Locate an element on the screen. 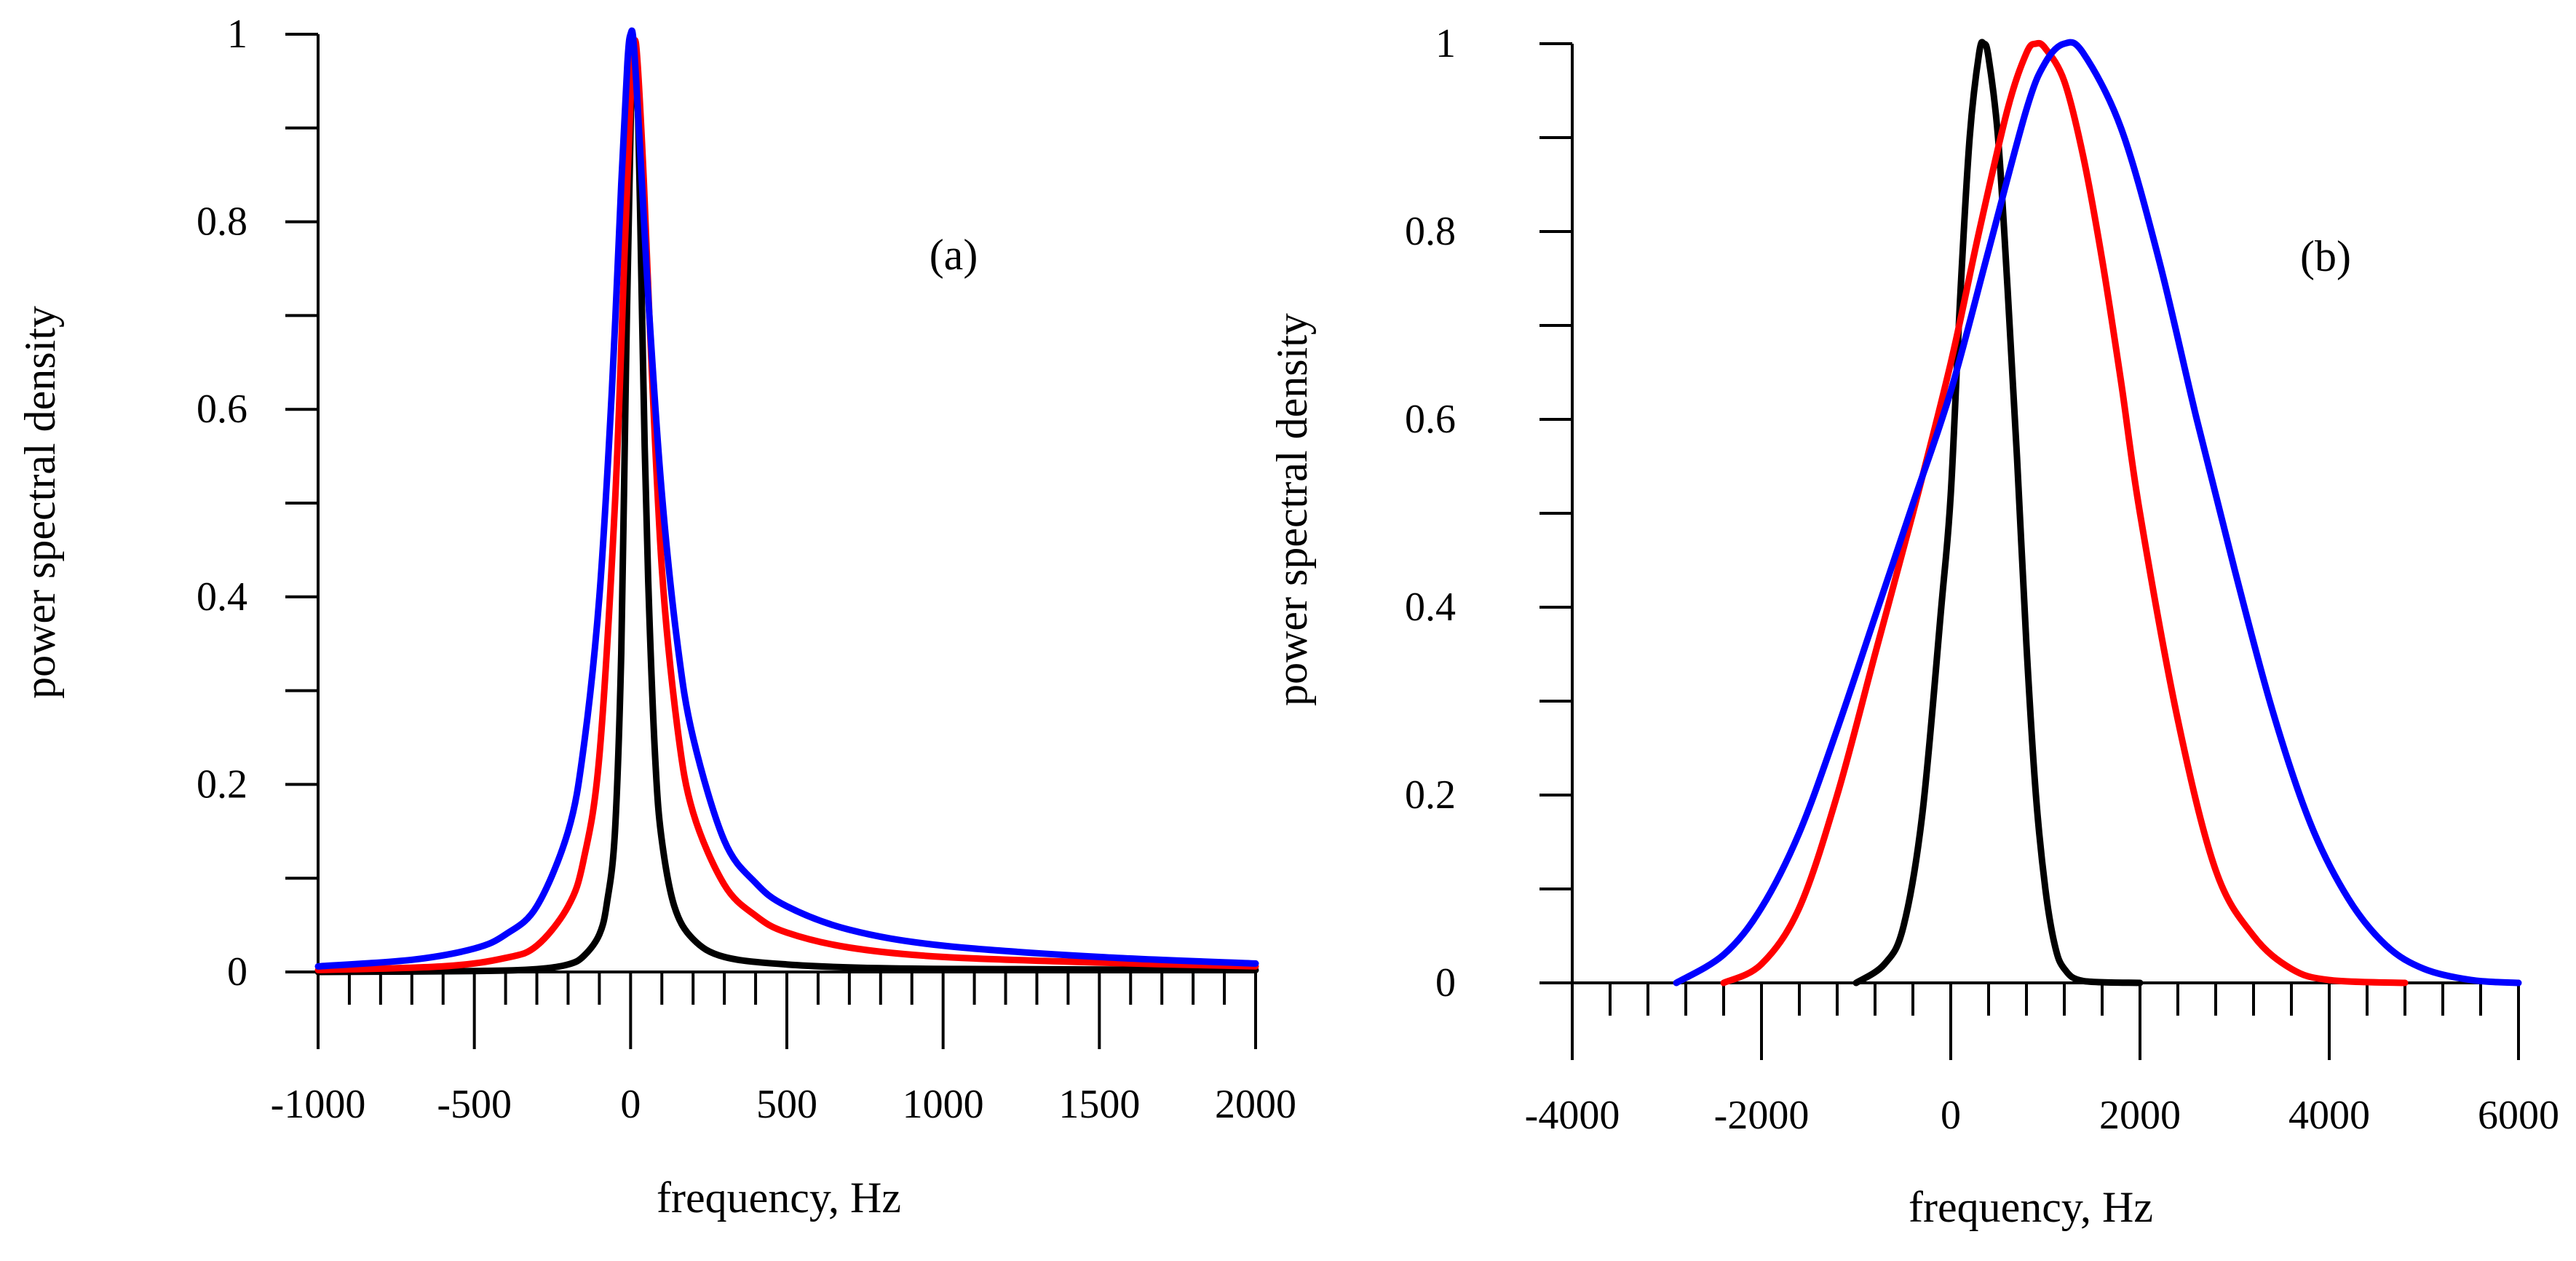 The image size is (2576, 1261). panel-a-y-tick-label: 0.4 is located at coordinates (222, 597).